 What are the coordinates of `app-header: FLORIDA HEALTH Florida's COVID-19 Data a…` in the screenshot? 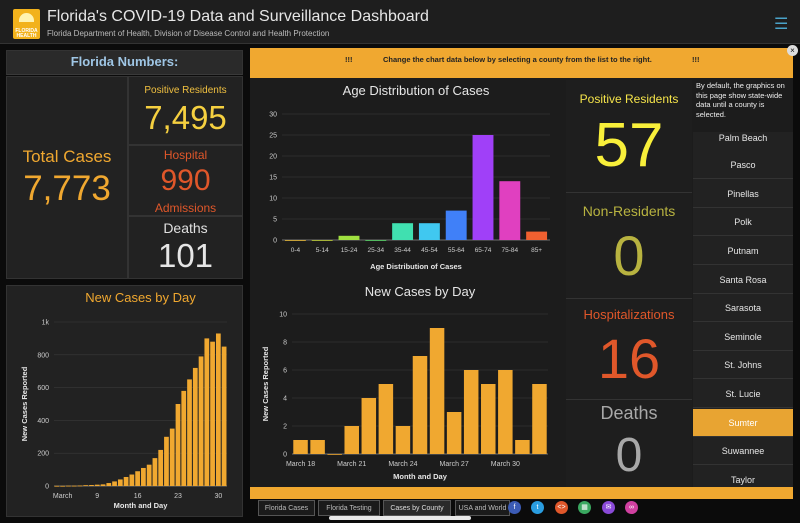 It's located at (400, 22).